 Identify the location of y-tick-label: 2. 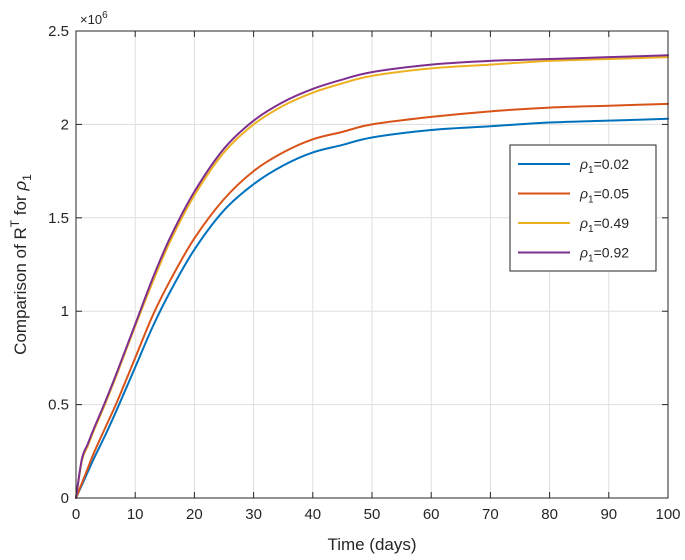
(65, 124).